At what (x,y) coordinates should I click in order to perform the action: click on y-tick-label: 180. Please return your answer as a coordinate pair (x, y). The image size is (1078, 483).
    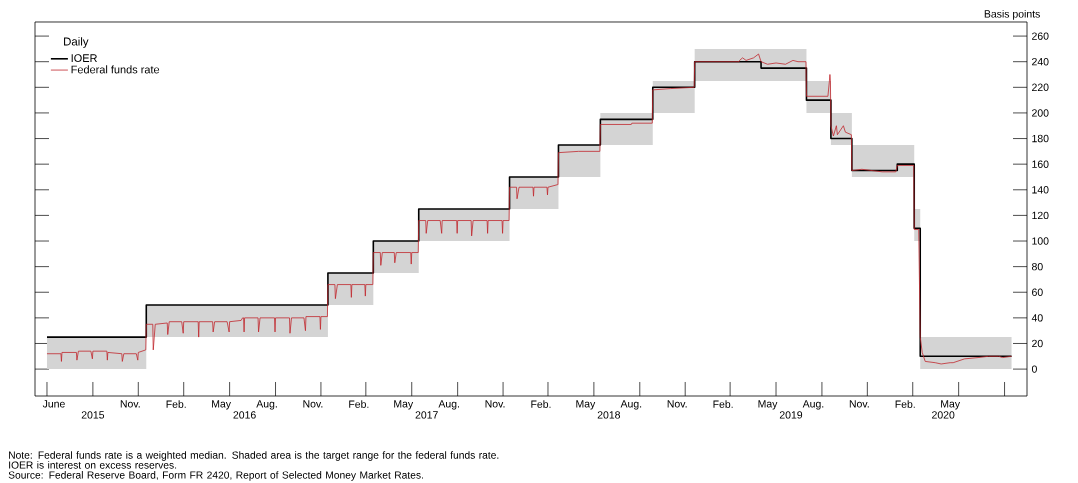
    Looking at the image, I should click on (1040, 138).